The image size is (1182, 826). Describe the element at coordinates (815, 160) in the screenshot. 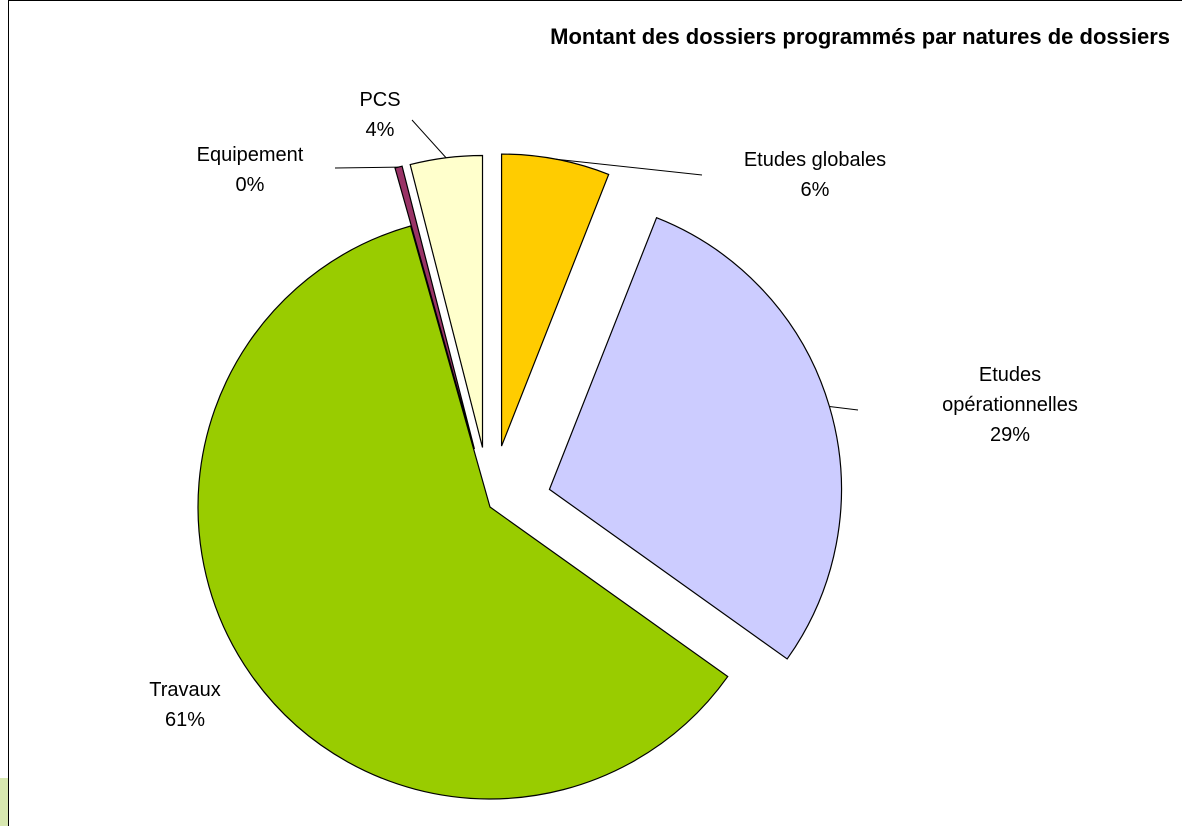

I see `slice-name: Etudes globales` at that location.